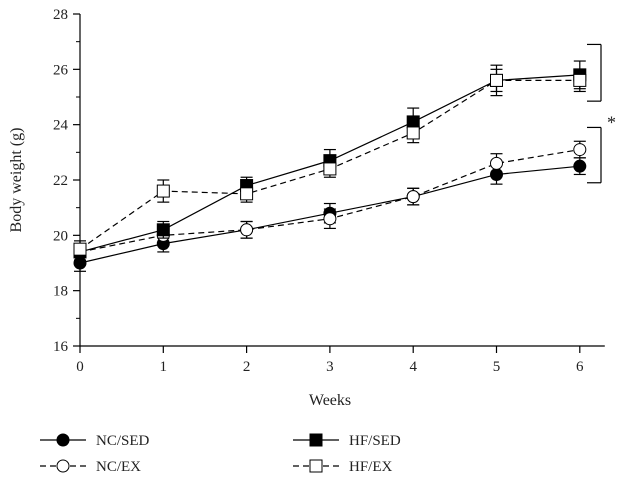  I want to click on legend-label: NC/EX, so click(118, 467).